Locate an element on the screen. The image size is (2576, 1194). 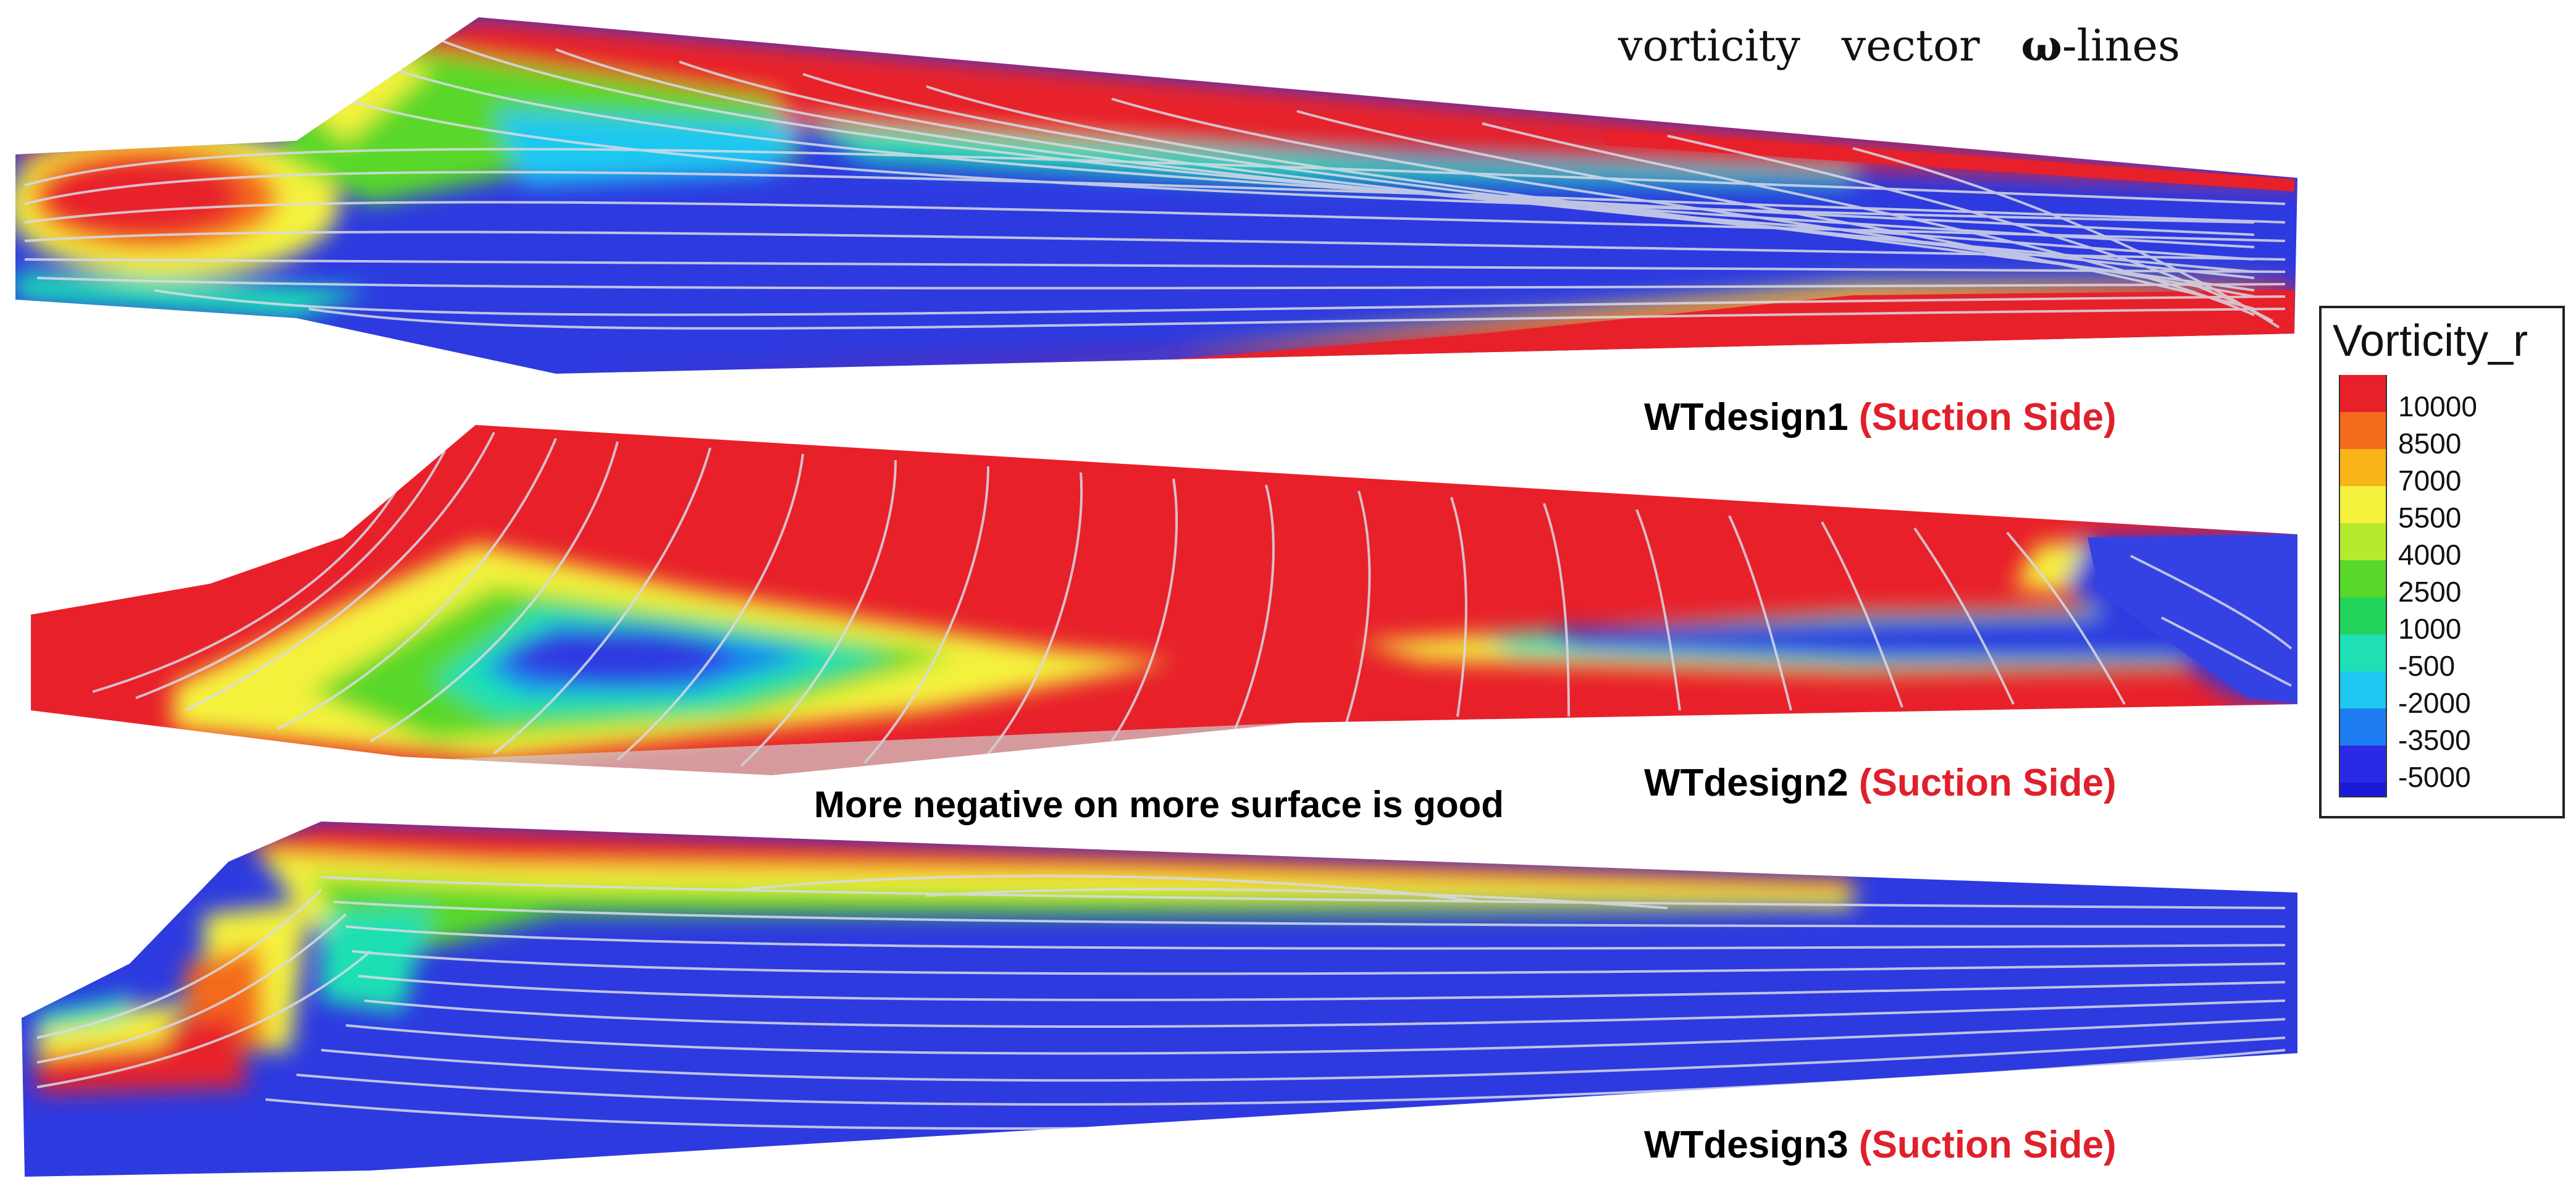
header-word-vorticity: vorticity is located at coordinates (1709, 45).